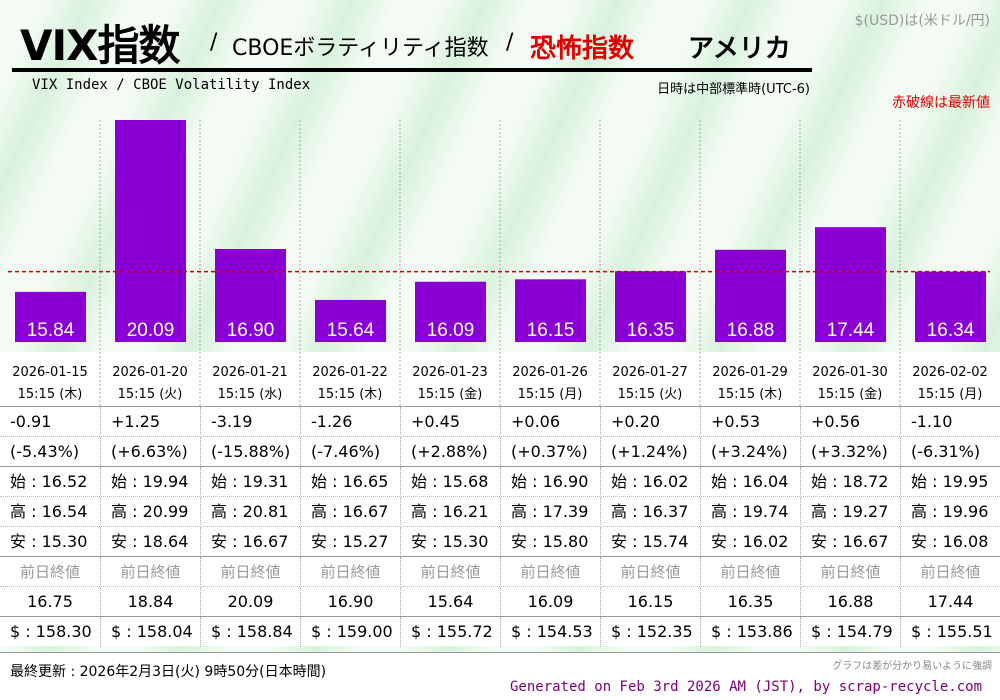  Describe the element at coordinates (360, 48) in the screenshot. I see `title-subtitle: CBOEボラティリティ指数` at that location.